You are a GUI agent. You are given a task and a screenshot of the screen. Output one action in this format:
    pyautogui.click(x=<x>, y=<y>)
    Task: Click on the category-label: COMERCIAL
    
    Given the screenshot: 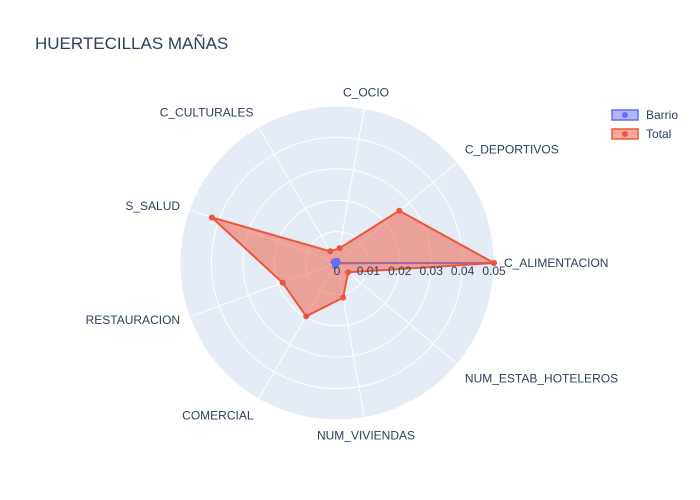 What is the action you would take?
    pyautogui.click(x=218, y=416)
    